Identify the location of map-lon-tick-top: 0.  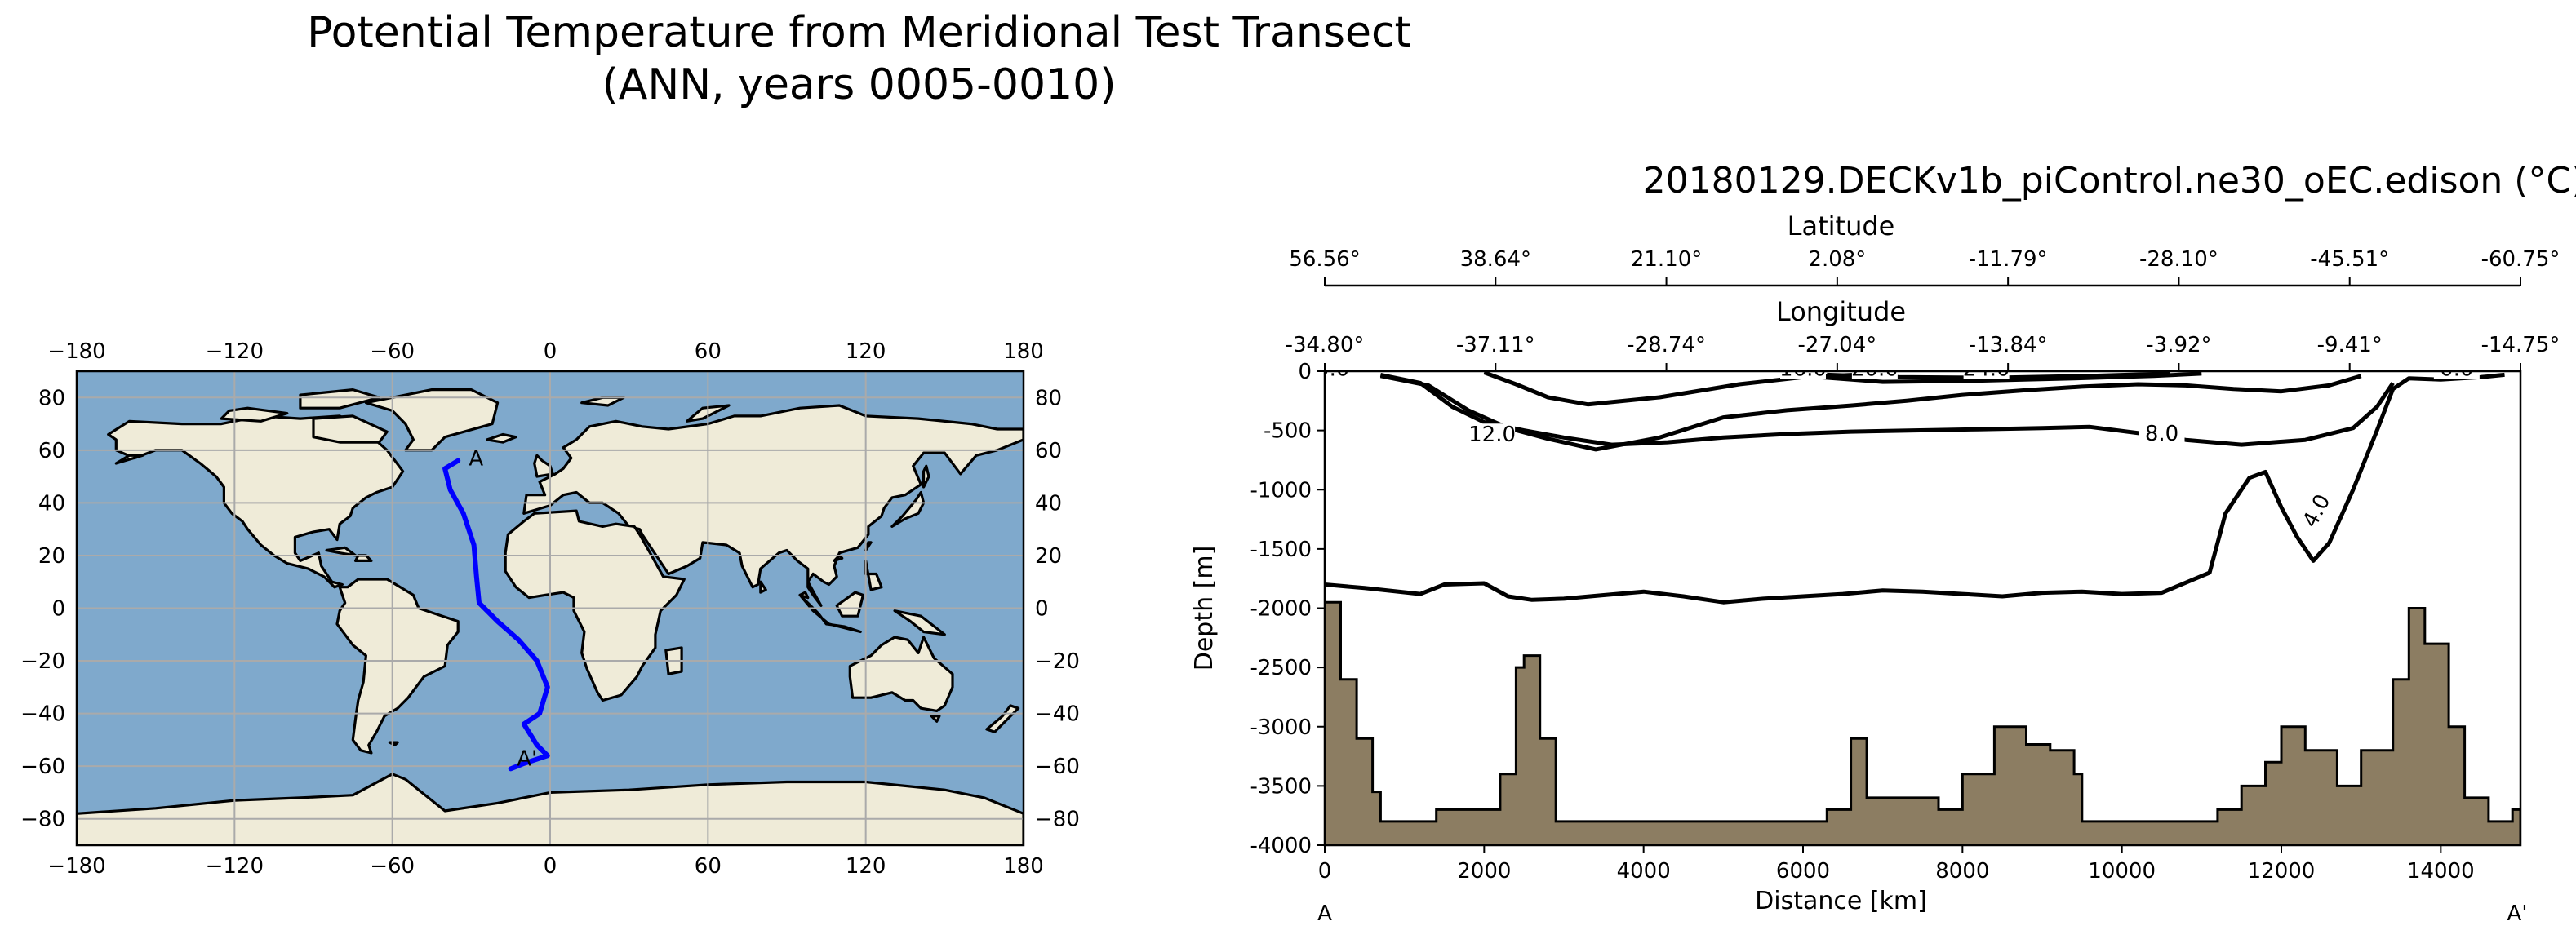
(550, 351).